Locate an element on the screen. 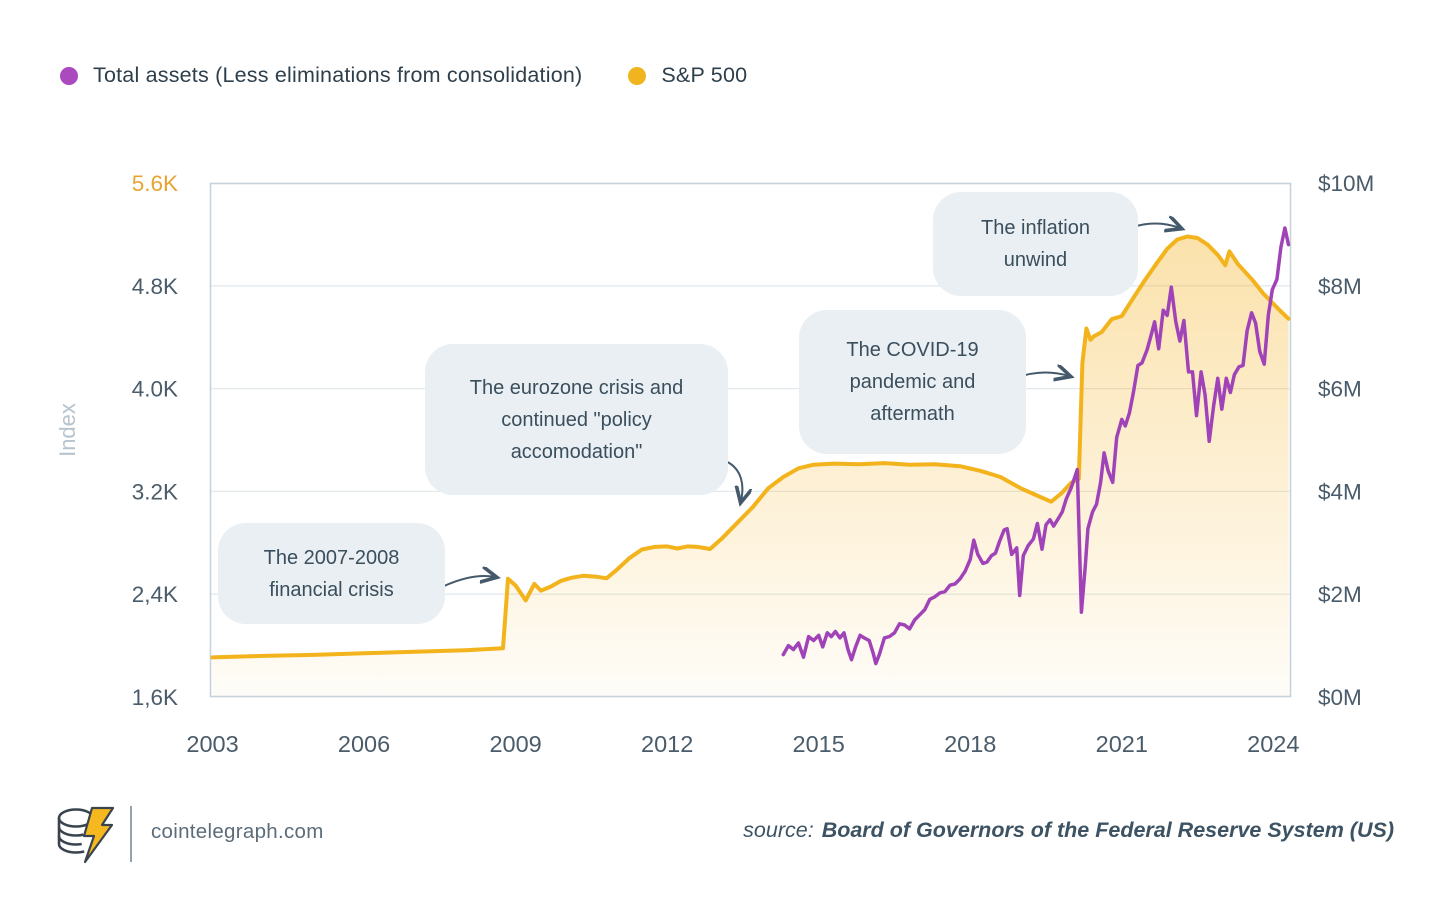  annotation-inflation-unwind: The inflation unwind is located at coordinates (1035, 244).